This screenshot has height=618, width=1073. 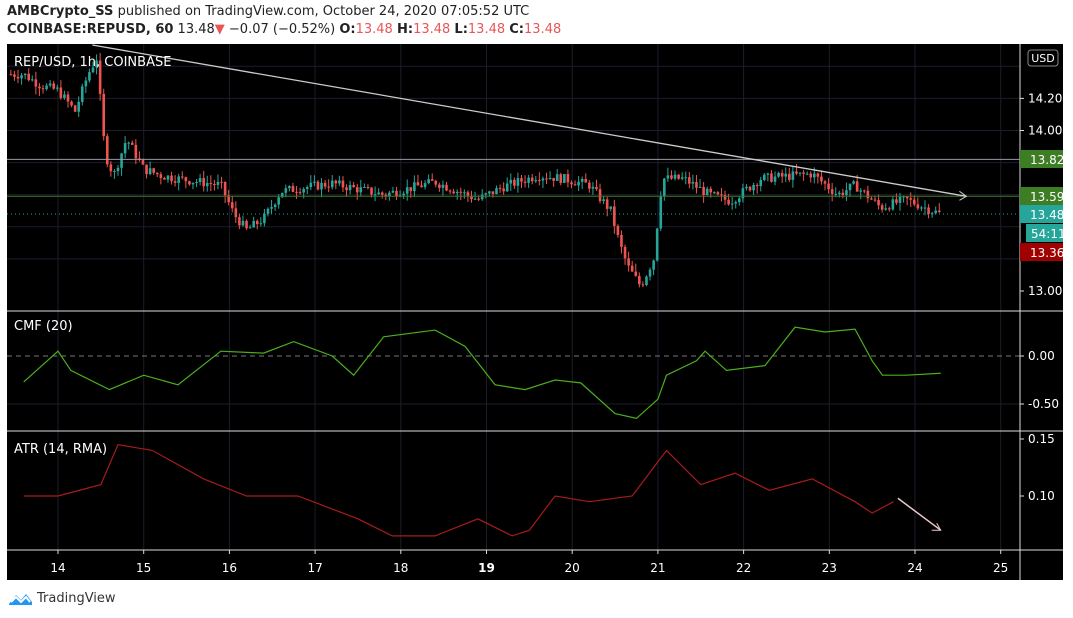 What do you see at coordinates (92, 62) in the screenshot?
I see `chart-title: REP/USD, 1h, COINBASE` at bounding box center [92, 62].